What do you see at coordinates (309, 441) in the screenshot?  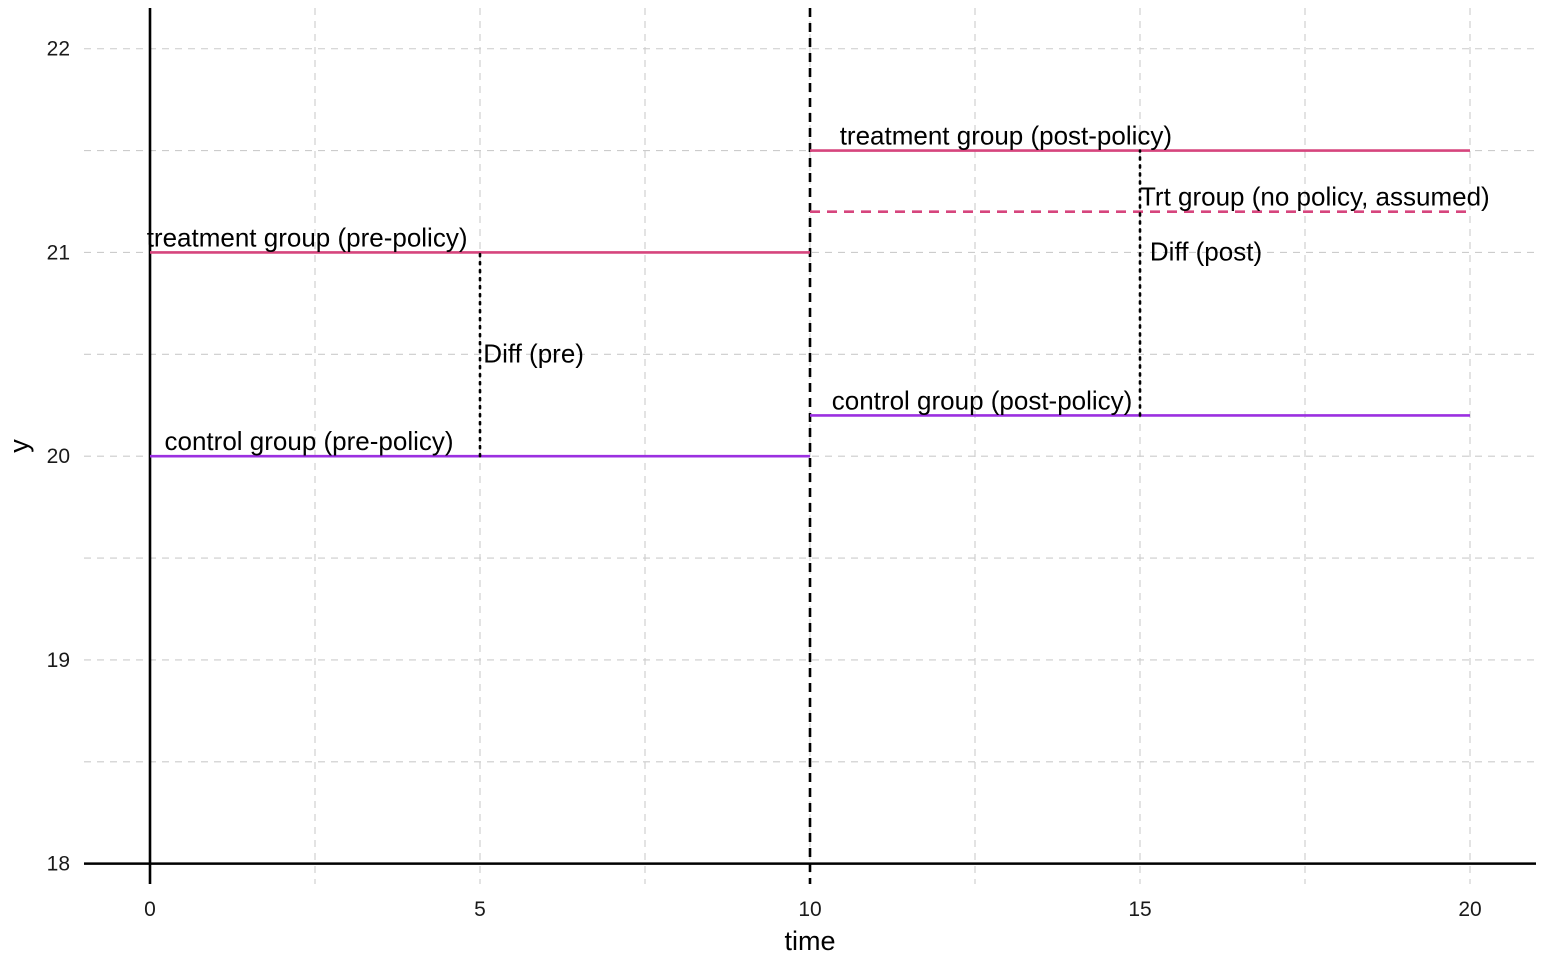 I see `label-control-pre: control group (pre-policy)` at bounding box center [309, 441].